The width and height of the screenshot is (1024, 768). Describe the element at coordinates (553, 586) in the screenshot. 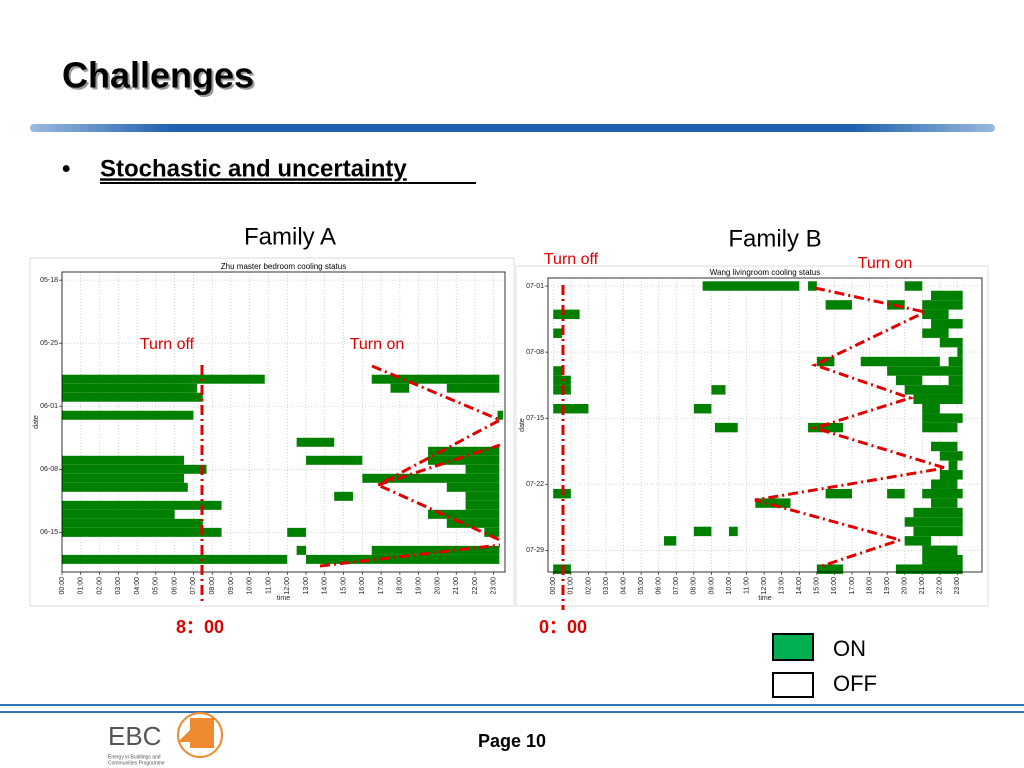

I see `x-tick-label: 00:00` at that location.